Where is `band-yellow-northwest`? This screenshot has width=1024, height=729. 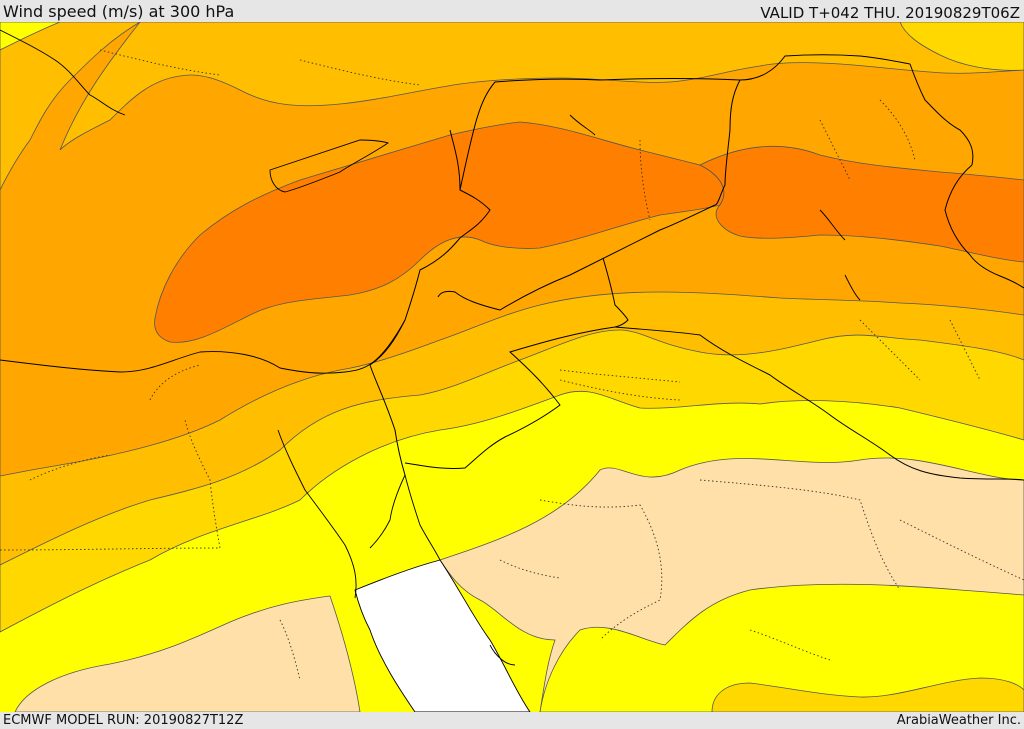
band-yellow-northwest is located at coordinates (30, 36).